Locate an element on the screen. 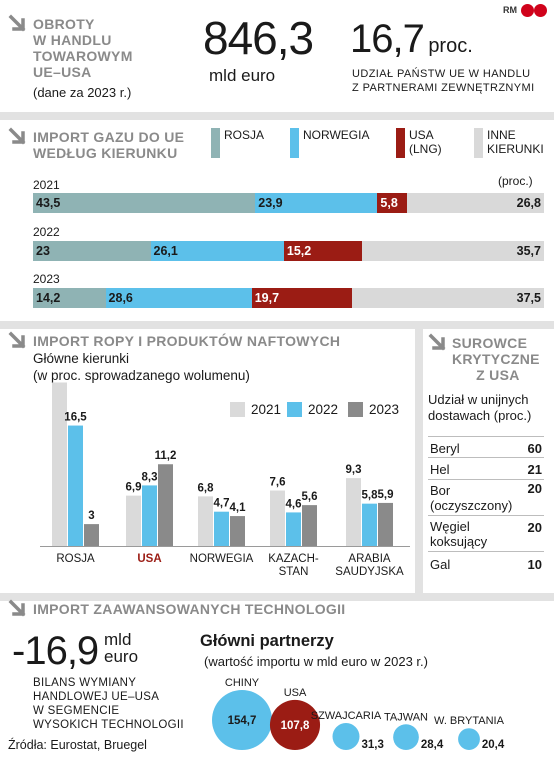  oil-bar-label: 4,7 is located at coordinates (222, 504).